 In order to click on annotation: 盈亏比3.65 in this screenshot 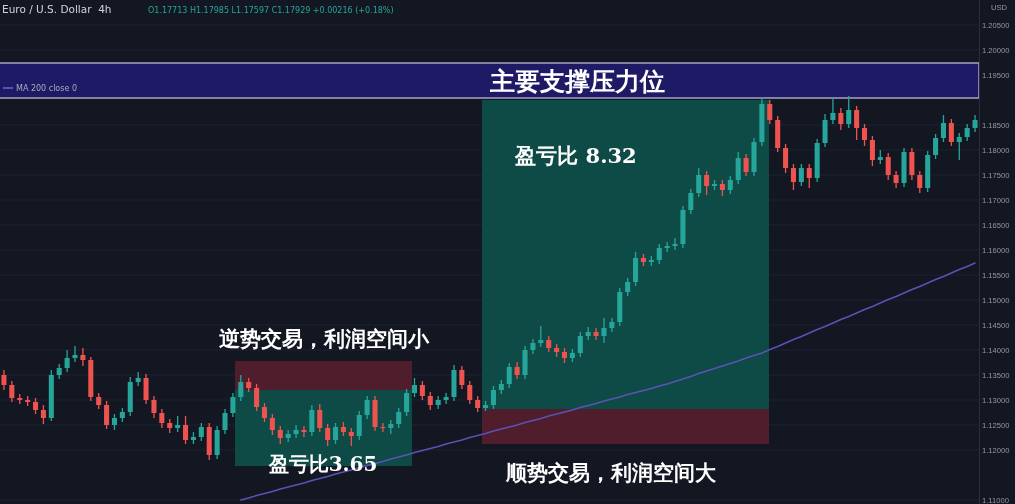, I will do `click(322, 464)`.